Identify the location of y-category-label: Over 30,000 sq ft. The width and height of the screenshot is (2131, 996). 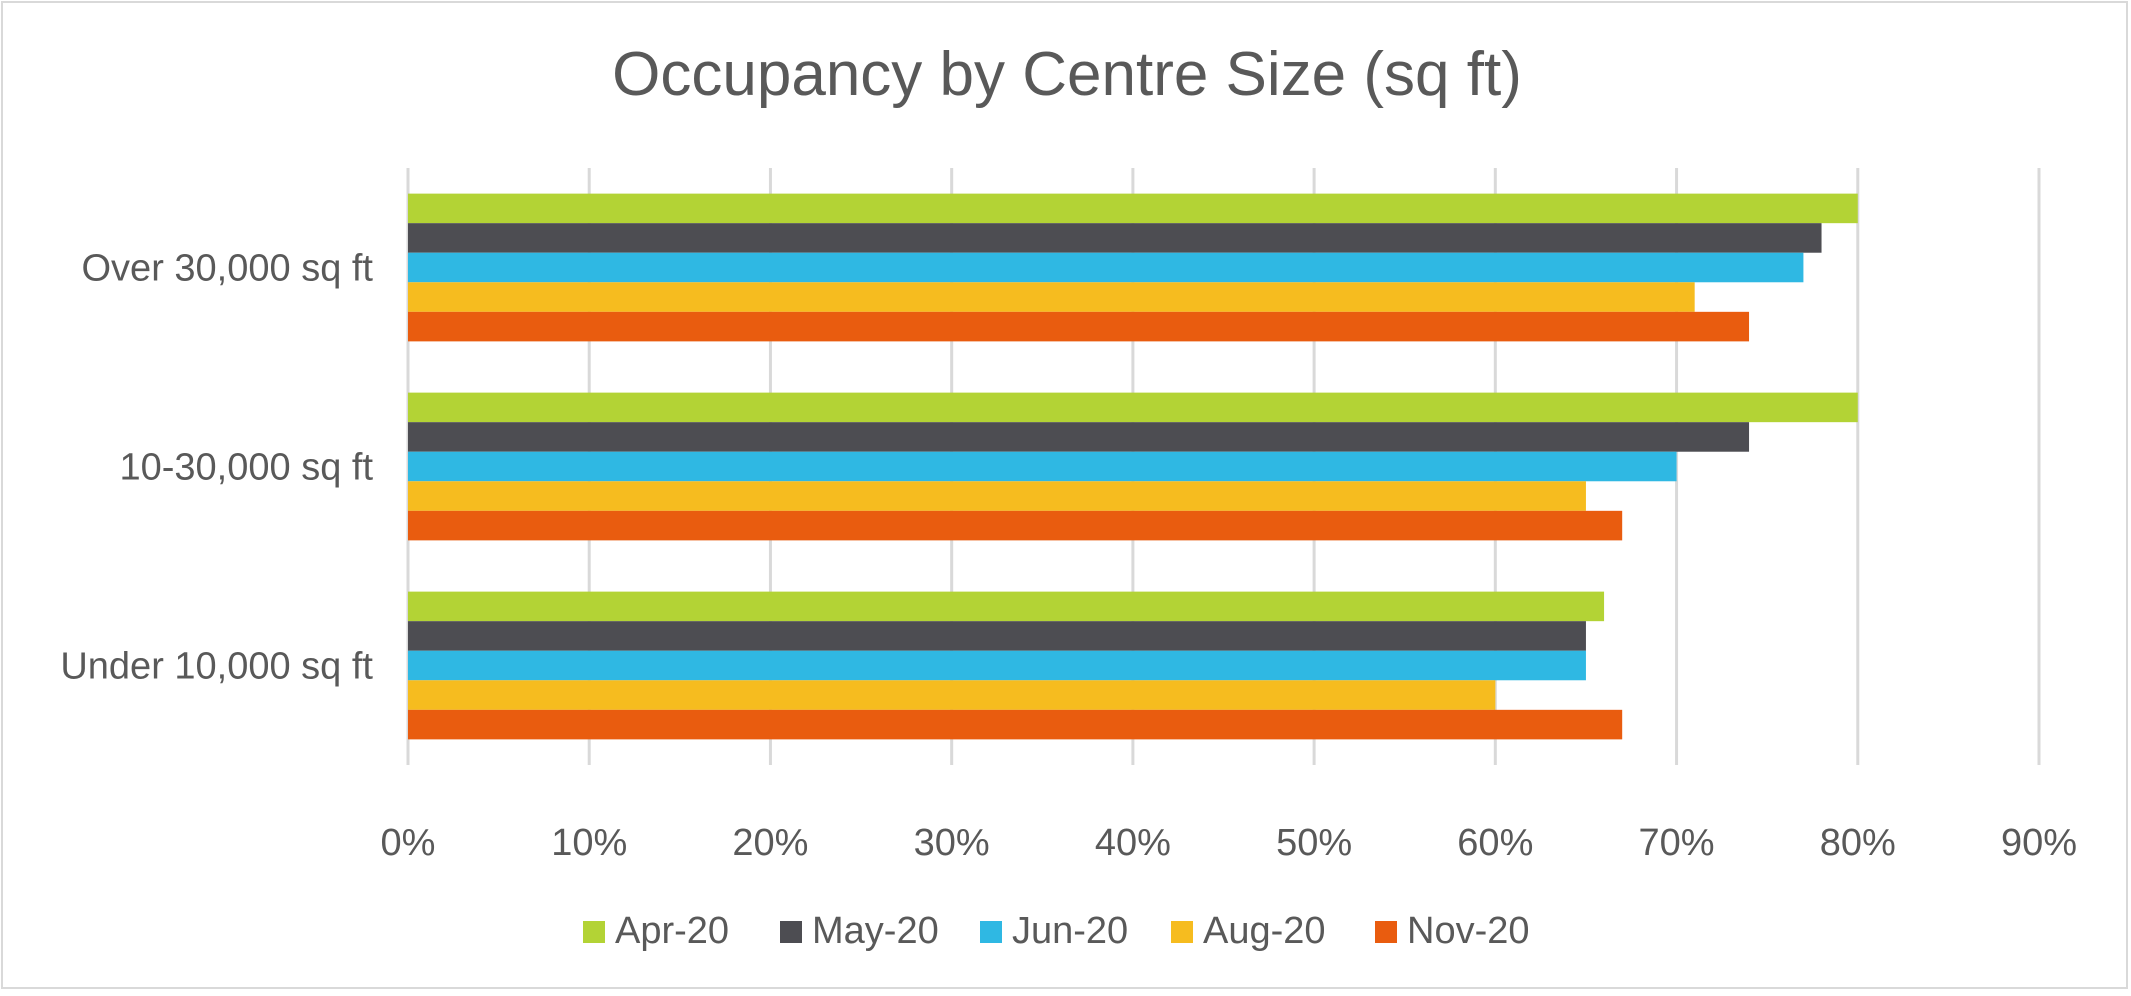
(228, 269).